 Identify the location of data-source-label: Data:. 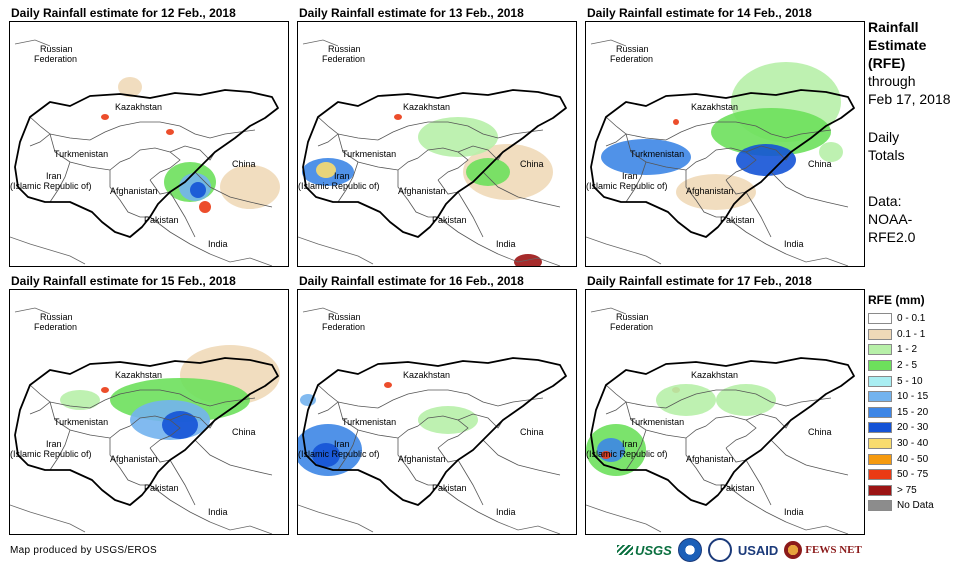
(885, 201).